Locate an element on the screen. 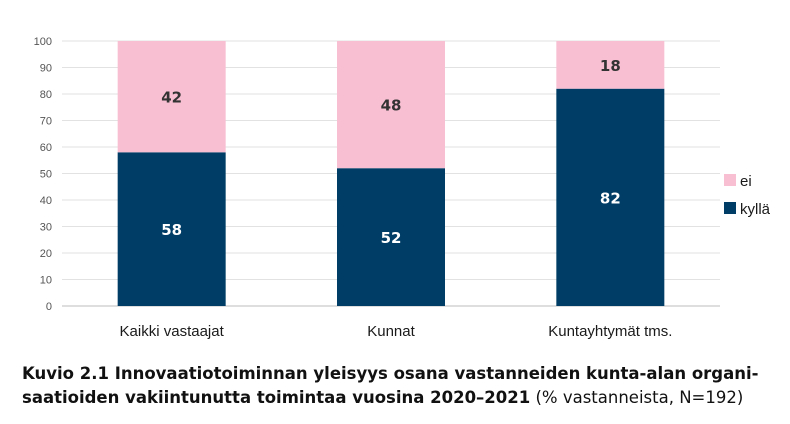 Image resolution: width=790 pixels, height=424 pixels. data-label-ei-2: 18 is located at coordinates (610, 66).